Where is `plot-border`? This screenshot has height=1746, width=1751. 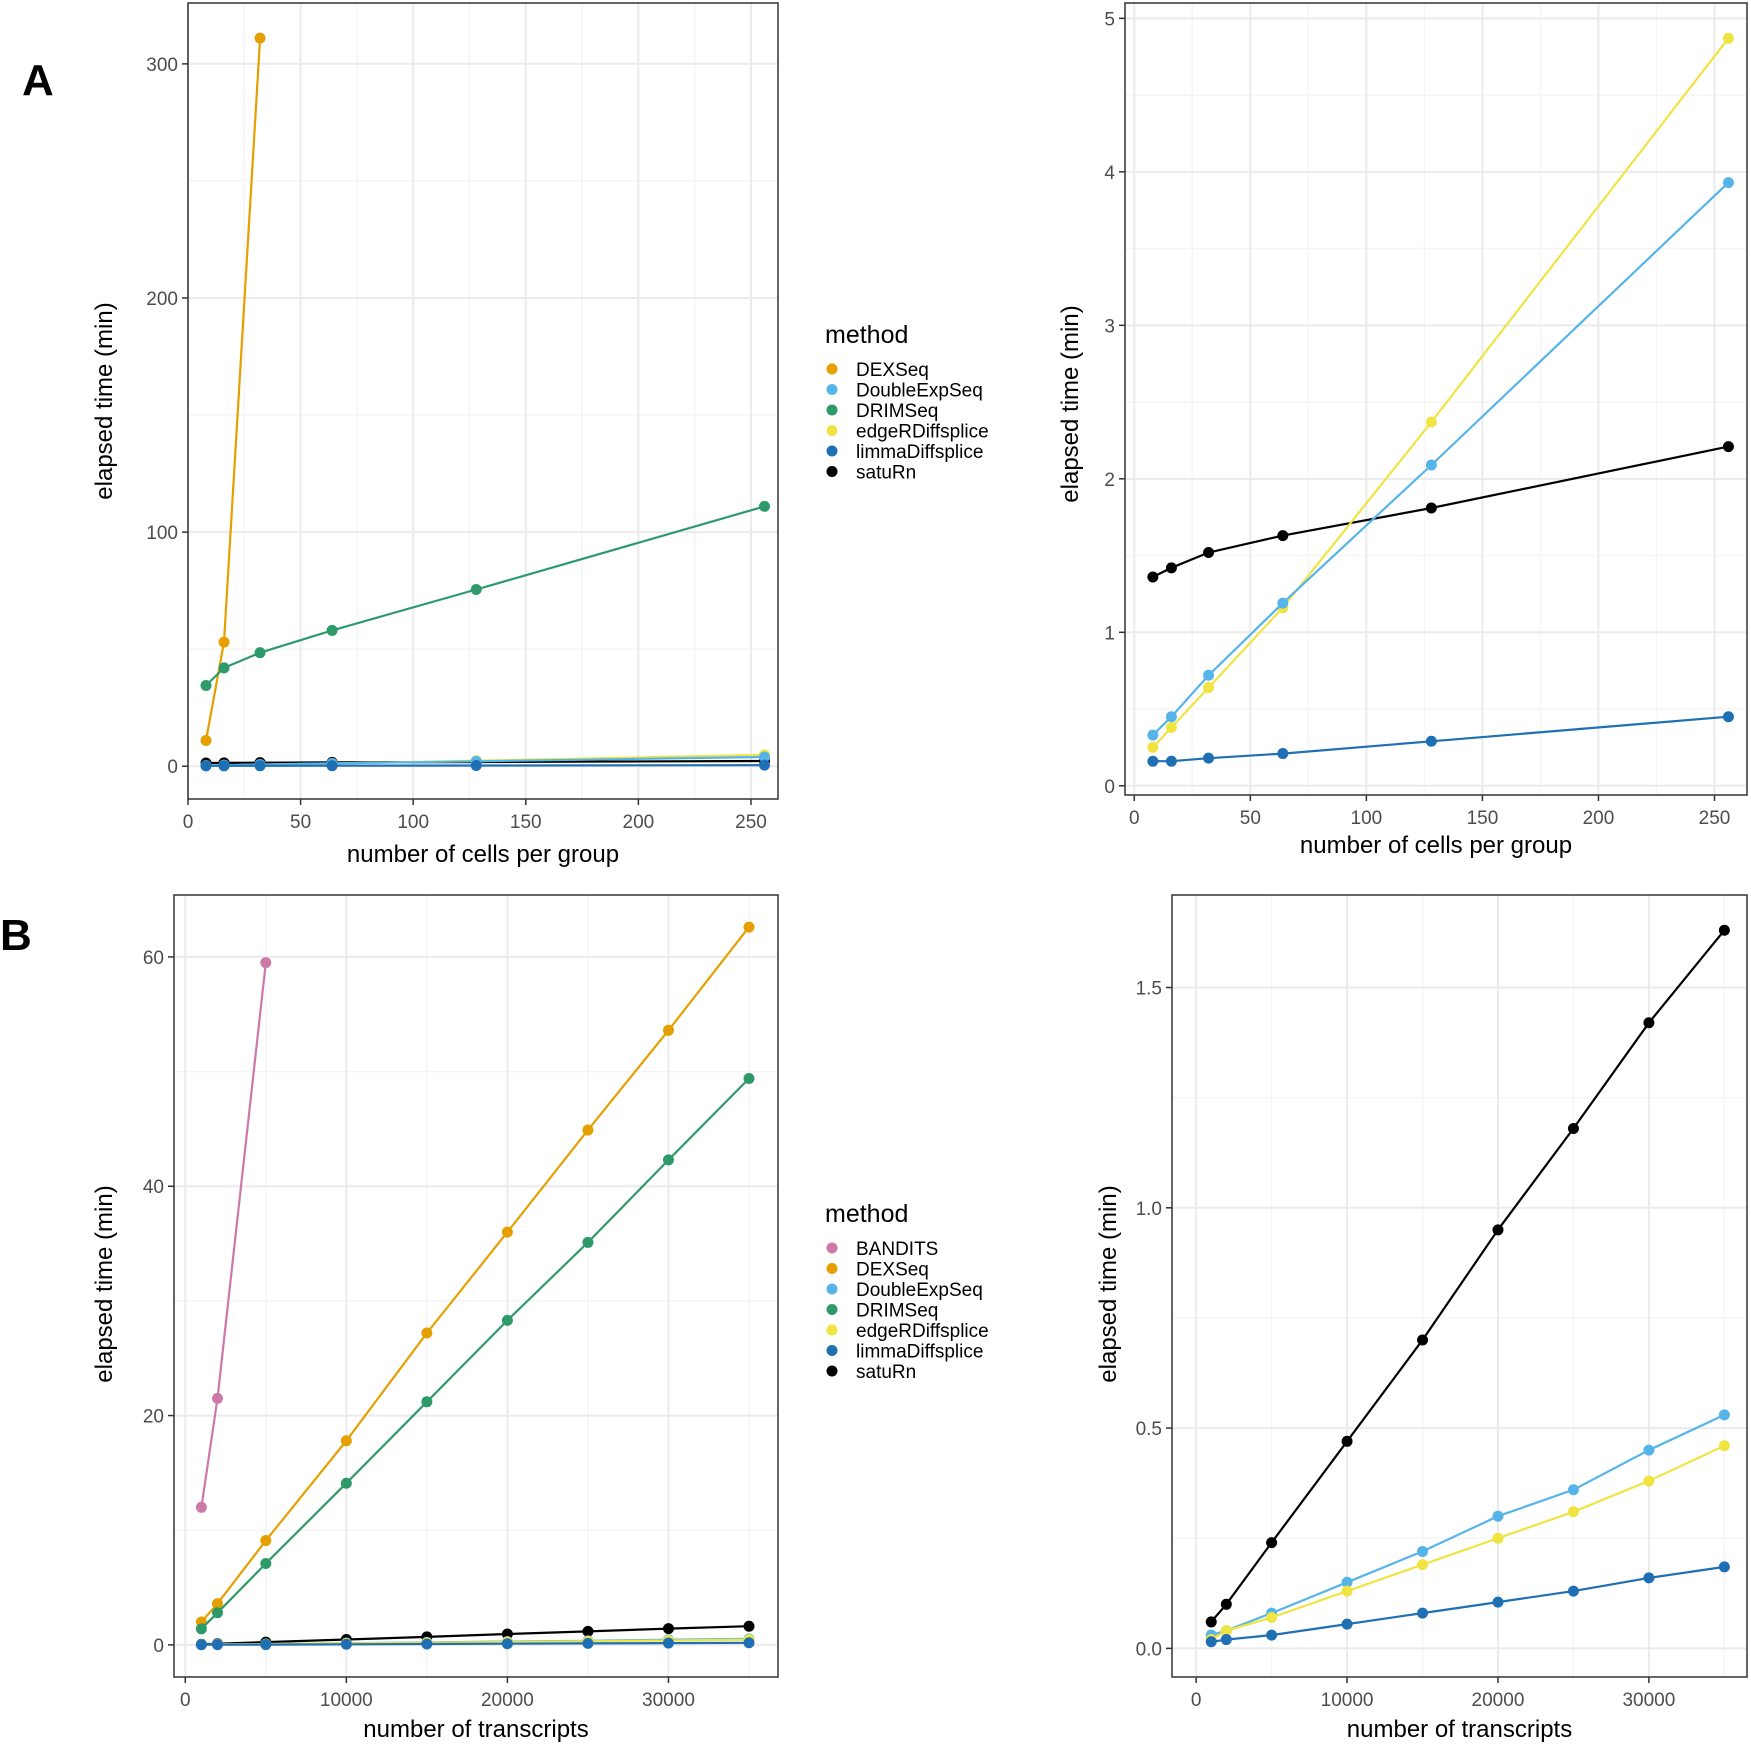 plot-border is located at coordinates (1459, 1286).